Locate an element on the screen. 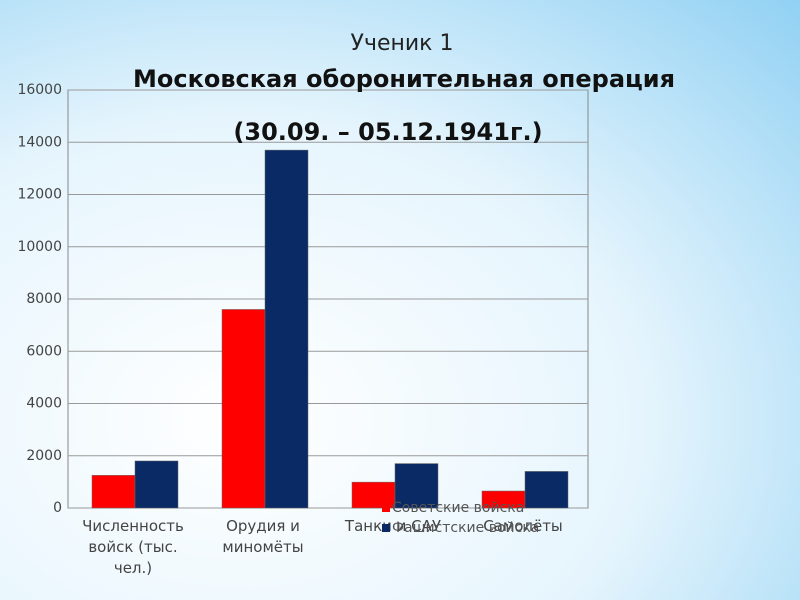  chart-title: Московская оборонительная операция is located at coordinates (404, 79).